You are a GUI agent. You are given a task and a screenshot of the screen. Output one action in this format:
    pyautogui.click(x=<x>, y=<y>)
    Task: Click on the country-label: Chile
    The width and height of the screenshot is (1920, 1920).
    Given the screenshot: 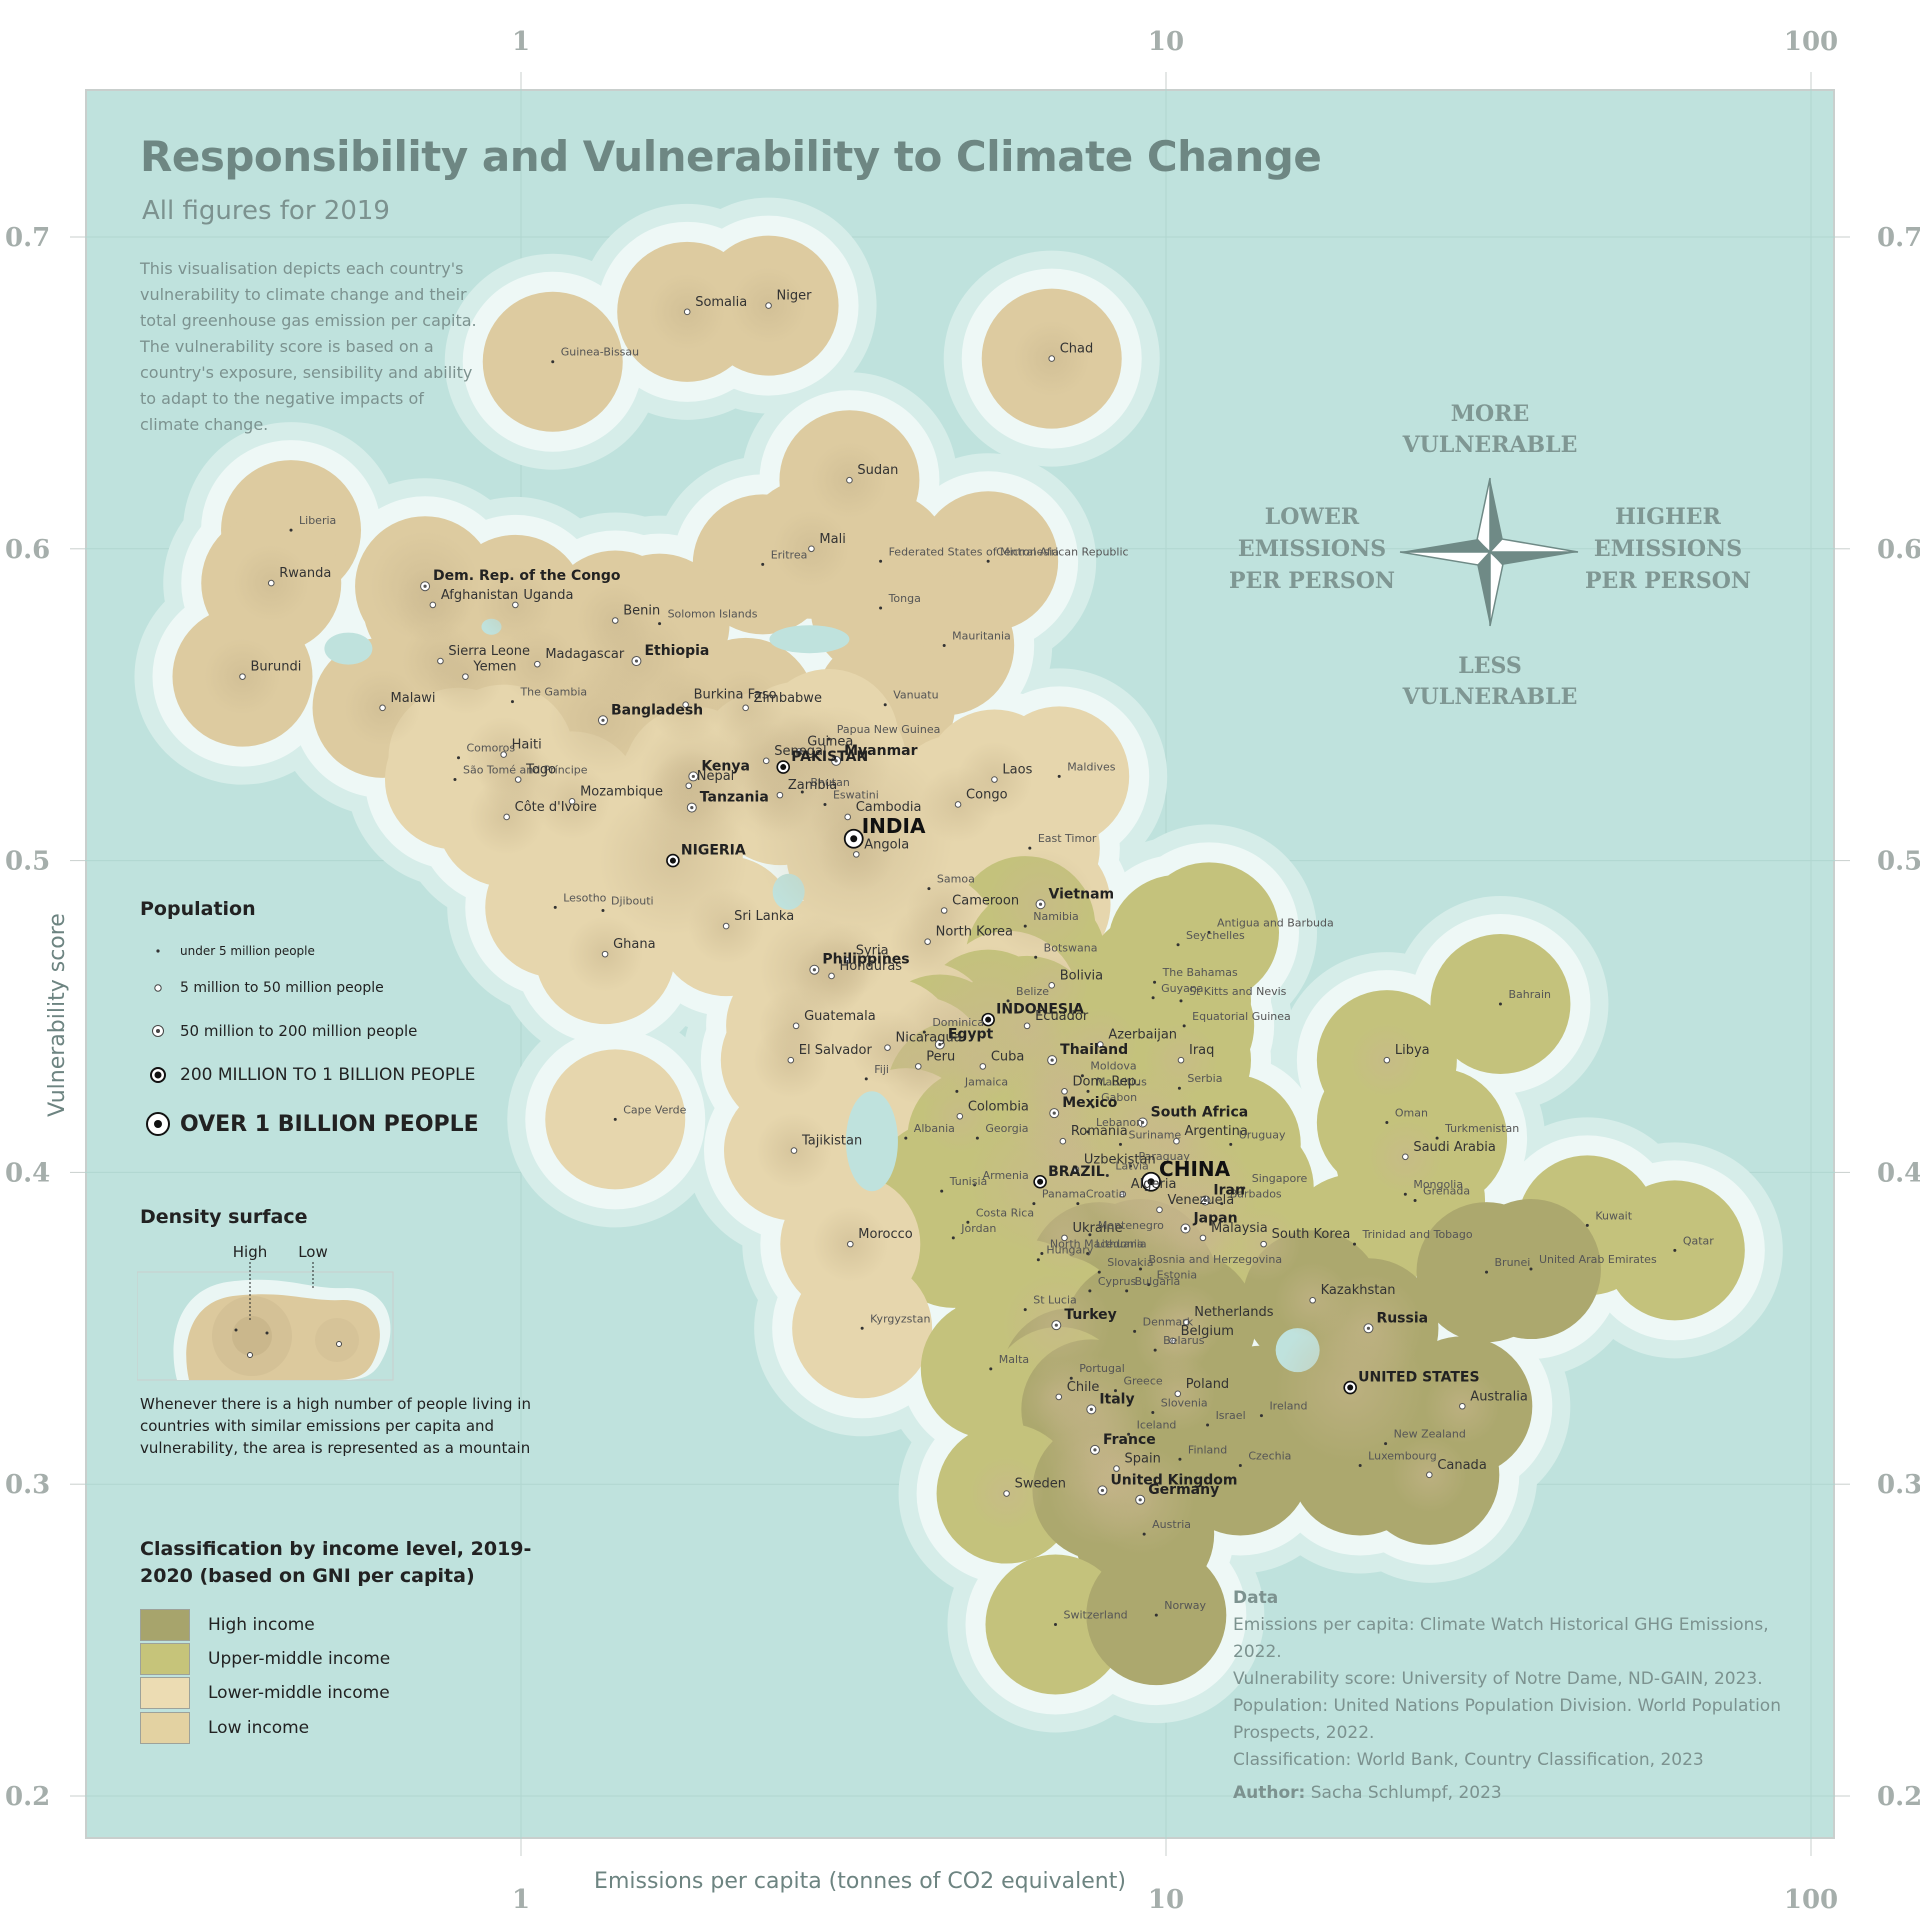 What is the action you would take?
    pyautogui.click(x=1083, y=1387)
    